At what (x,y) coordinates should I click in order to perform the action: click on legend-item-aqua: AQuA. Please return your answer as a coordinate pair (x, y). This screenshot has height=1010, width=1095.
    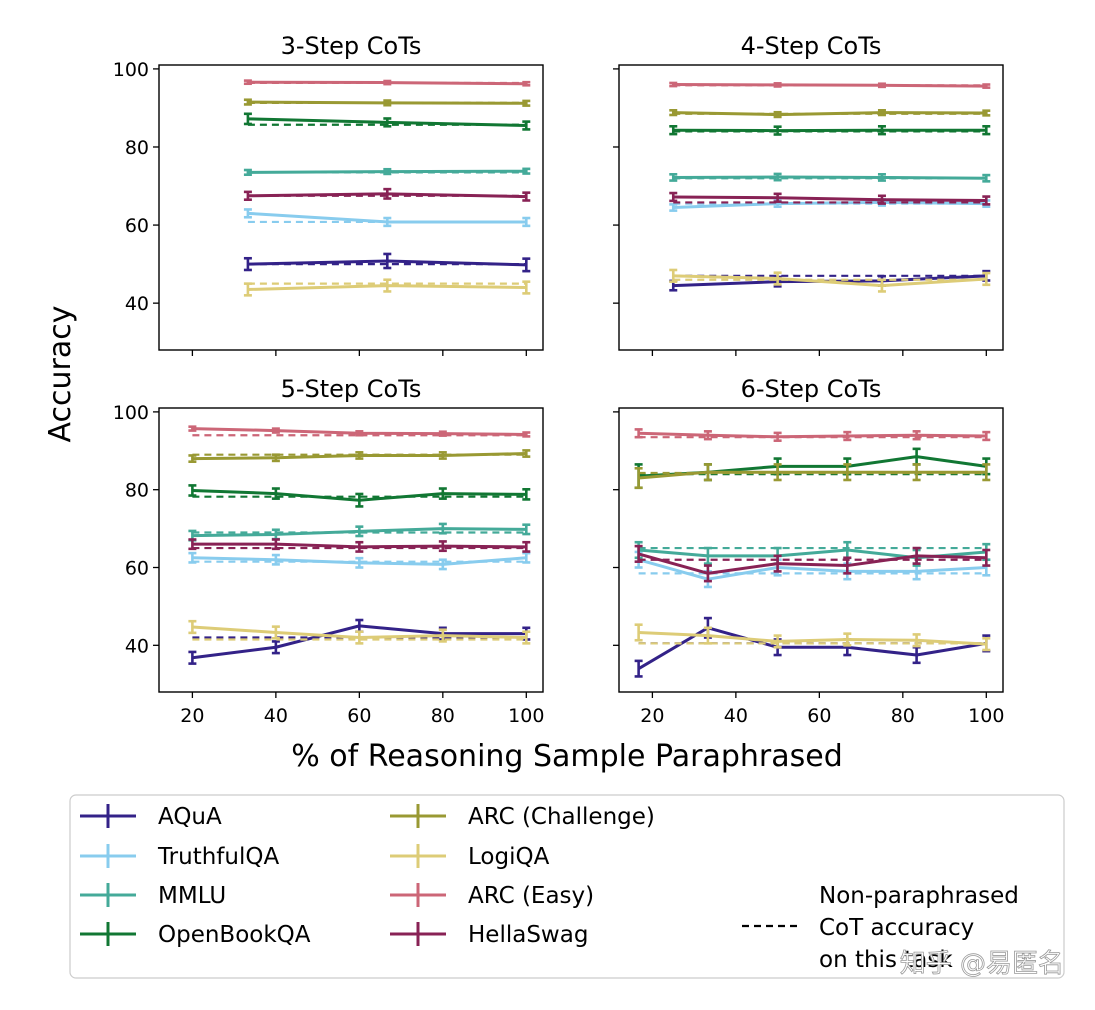
    Looking at the image, I should click on (151, 817).